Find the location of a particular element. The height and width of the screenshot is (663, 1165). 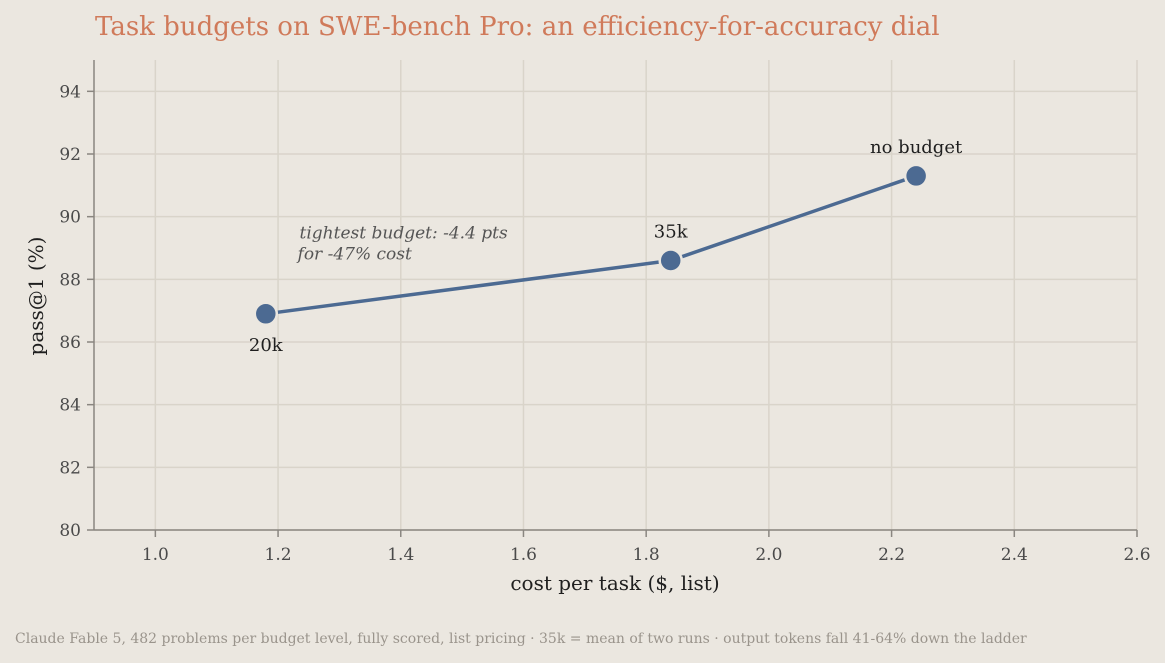

x-tick-label: 1.6 is located at coordinates (523, 555).